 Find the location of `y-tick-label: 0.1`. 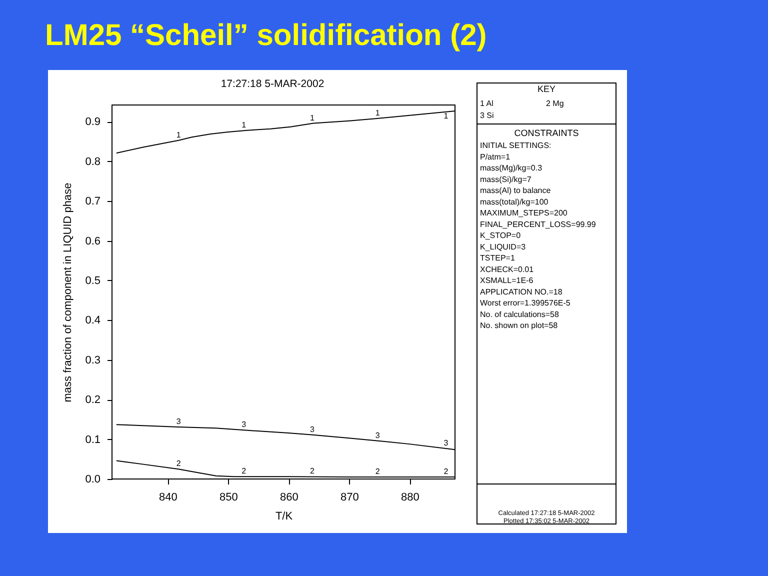

y-tick-label: 0.1 is located at coordinates (92, 440).